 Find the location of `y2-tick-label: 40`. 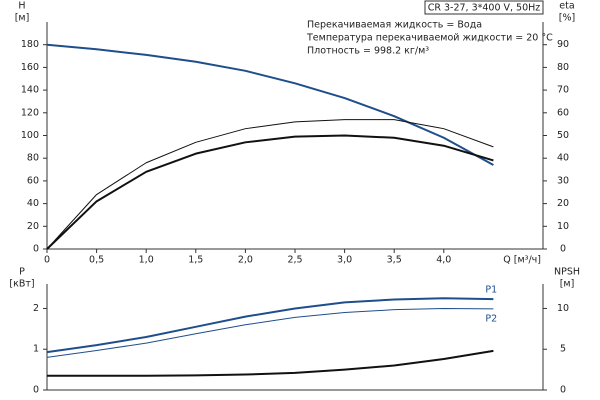

y2-tick-label: 40 is located at coordinates (563, 158).